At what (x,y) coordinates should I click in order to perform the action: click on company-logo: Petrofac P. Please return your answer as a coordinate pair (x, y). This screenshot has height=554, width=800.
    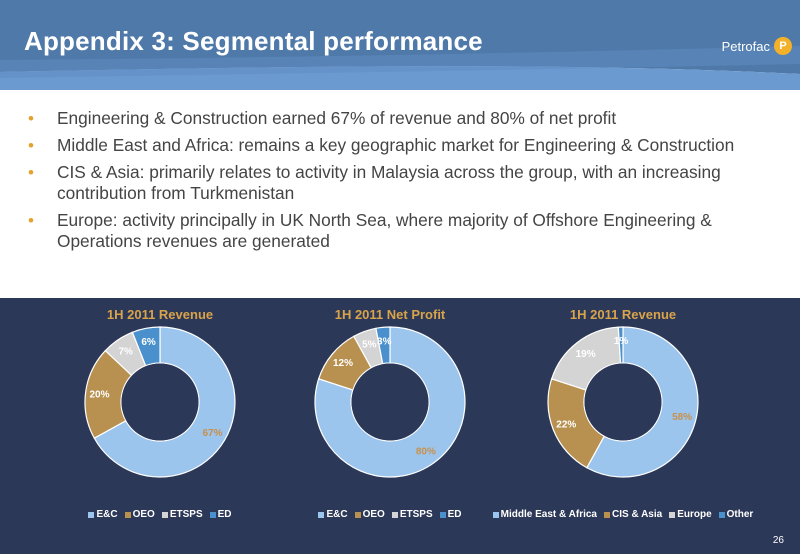
    Looking at the image, I should click on (757, 46).